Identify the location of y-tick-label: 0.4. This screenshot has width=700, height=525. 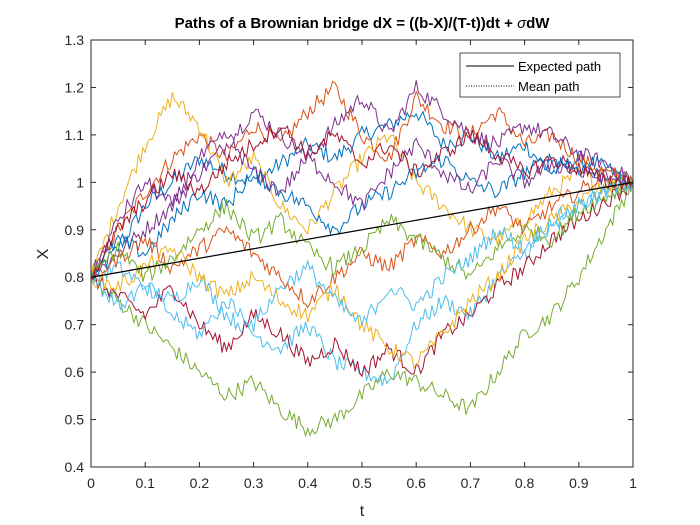
(75, 467).